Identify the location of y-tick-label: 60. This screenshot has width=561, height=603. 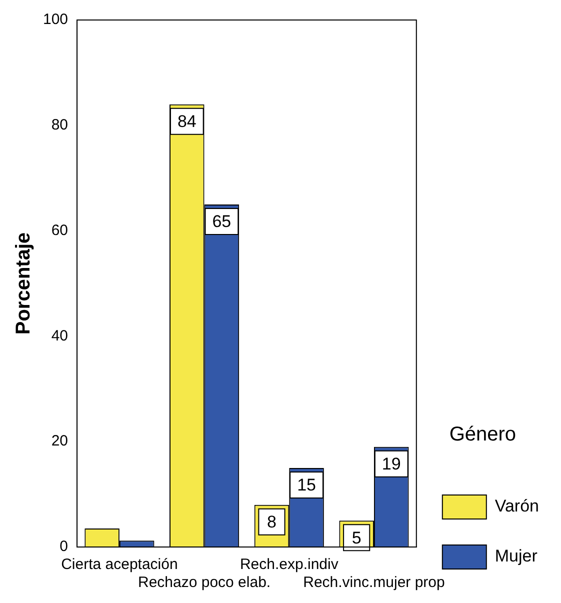
(59, 230).